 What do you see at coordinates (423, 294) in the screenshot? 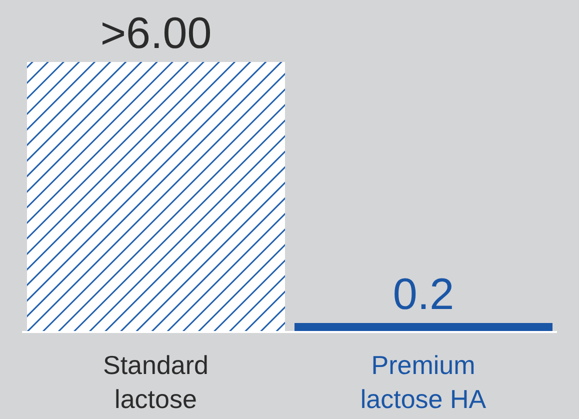
I see `data-label: 0.2` at bounding box center [423, 294].